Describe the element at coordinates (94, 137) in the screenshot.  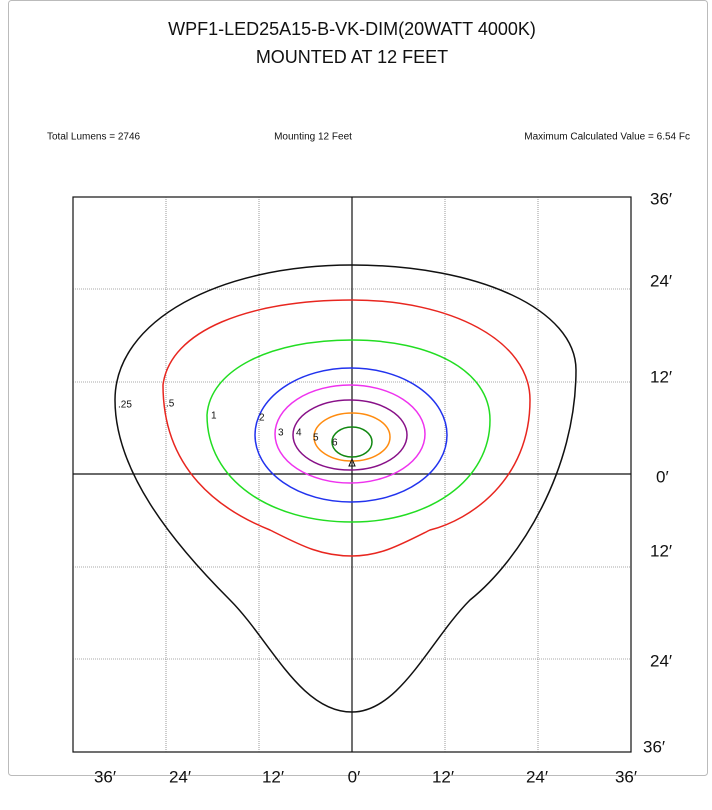
I see `info: Total Lumens = 2746` at that location.